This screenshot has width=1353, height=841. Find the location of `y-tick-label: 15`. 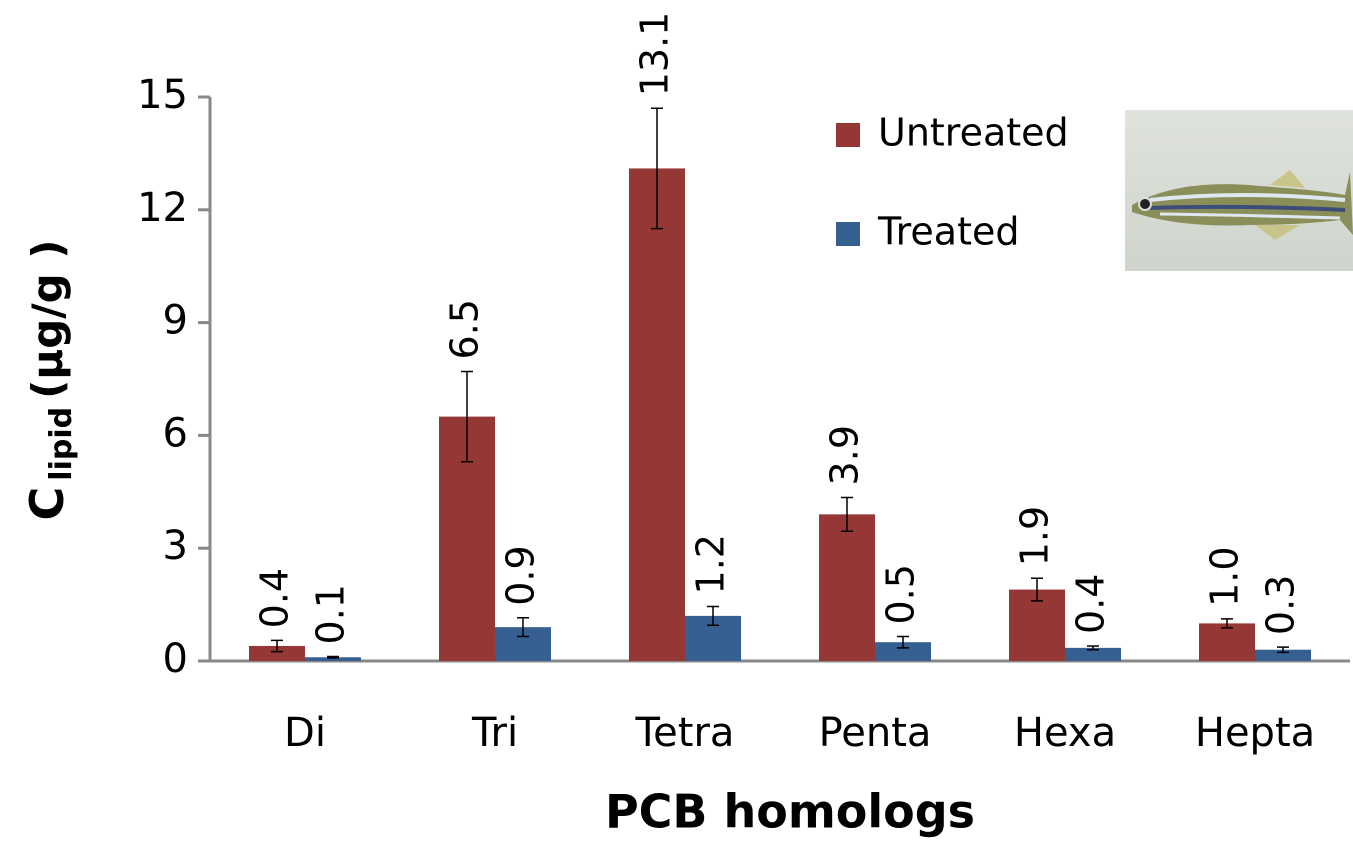

y-tick-label: 15 is located at coordinates (162, 95).